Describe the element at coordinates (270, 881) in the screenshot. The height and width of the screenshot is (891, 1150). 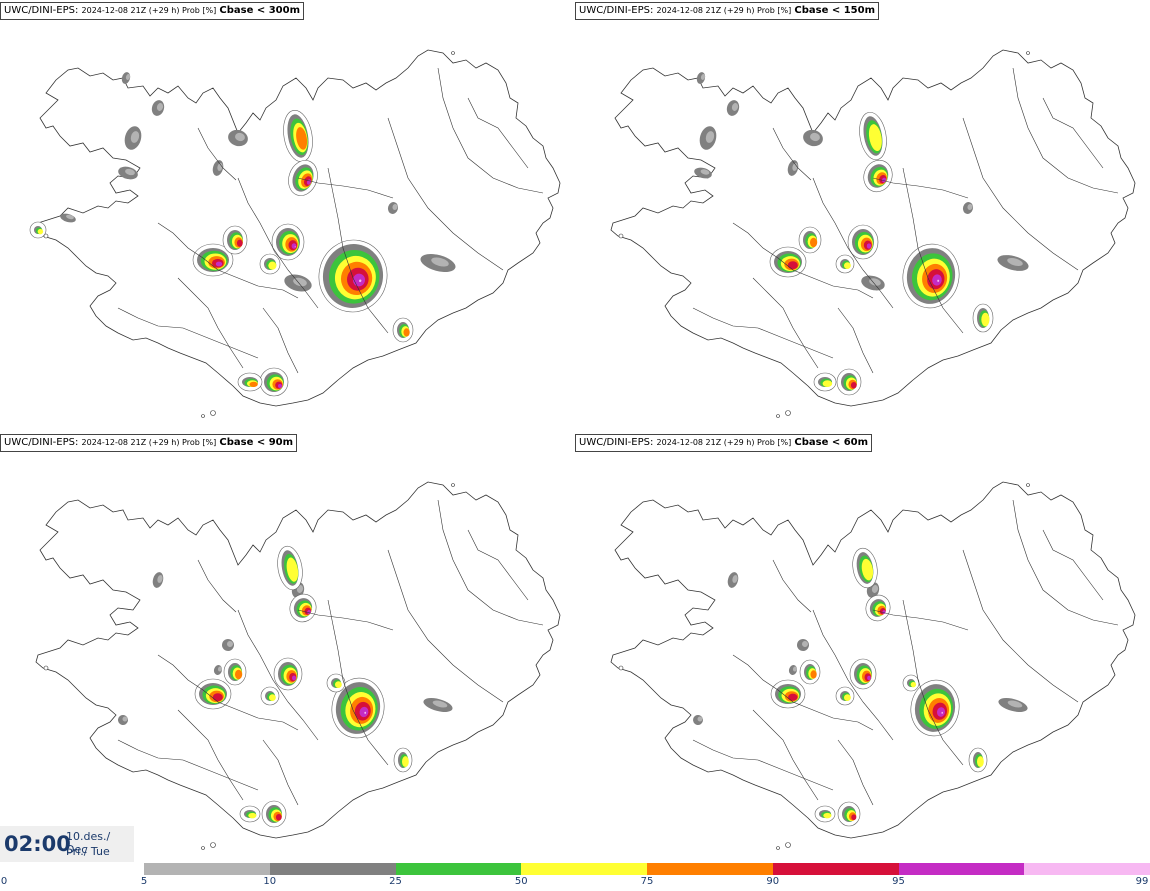
I see `colorbar-tick-label: 10` at that location.